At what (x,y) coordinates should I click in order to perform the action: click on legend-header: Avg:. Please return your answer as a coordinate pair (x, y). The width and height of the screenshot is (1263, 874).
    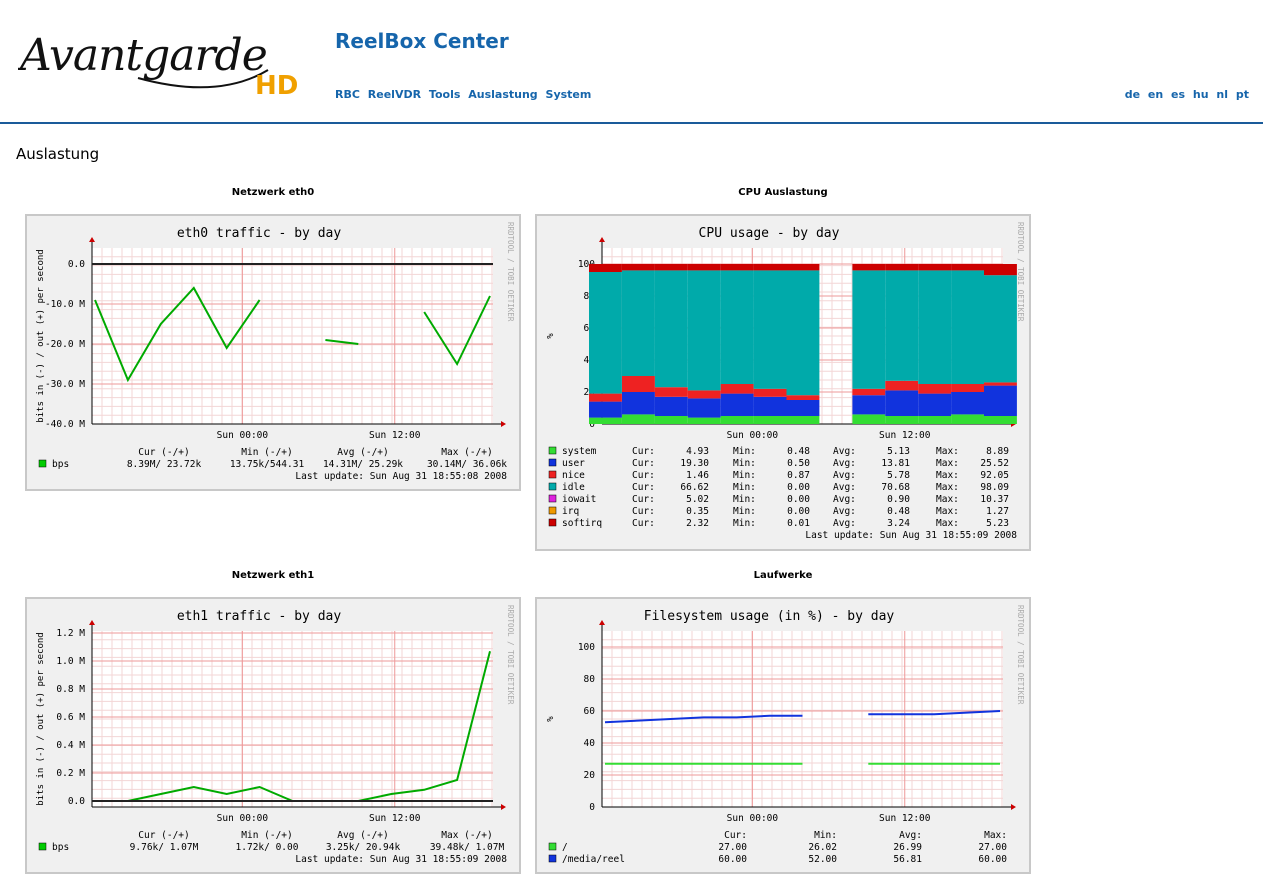
    Looking at the image, I should click on (910, 835).